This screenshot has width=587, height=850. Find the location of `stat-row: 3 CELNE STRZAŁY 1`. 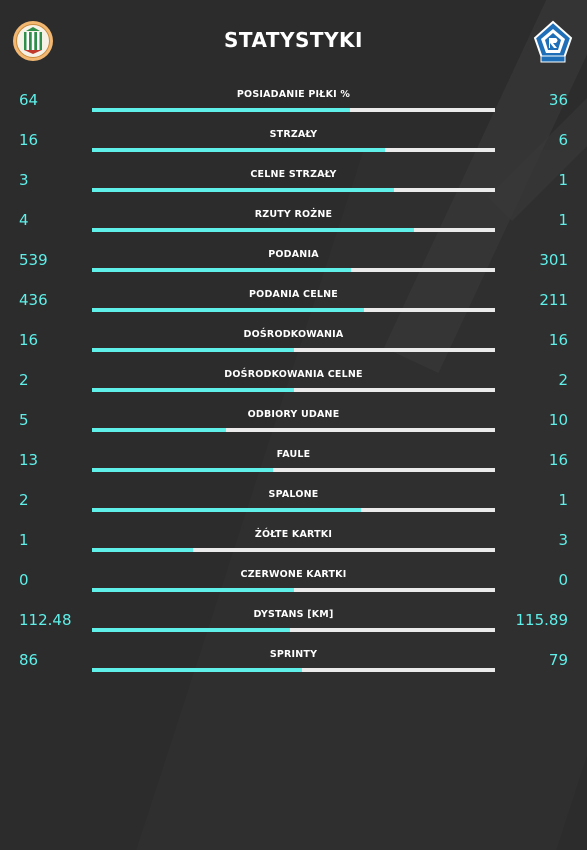

stat-row: 3 CELNE STRZAŁY 1 is located at coordinates (293, 184).